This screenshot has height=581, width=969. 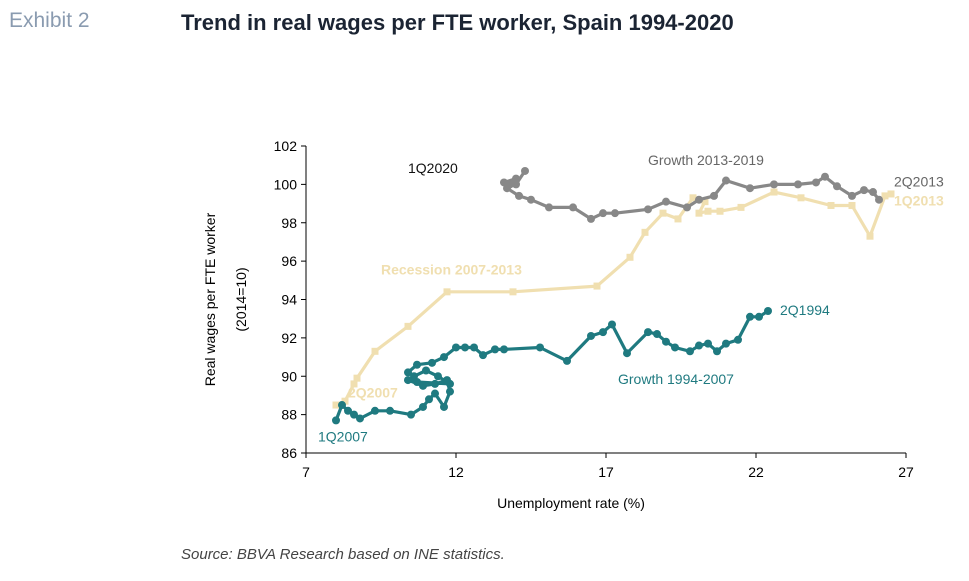 What do you see at coordinates (241, 299) in the screenshot?
I see `y-axis-label-unit: (2014=10)` at bounding box center [241, 299].